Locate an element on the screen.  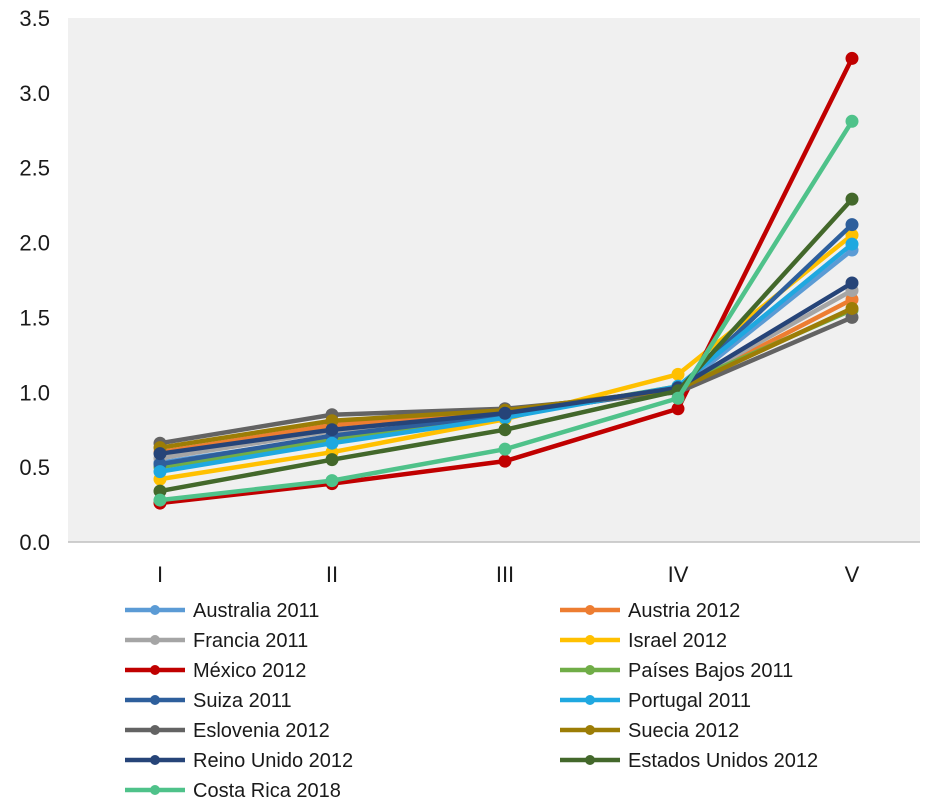
y-tick-label: 3.0 is located at coordinates (34, 93).